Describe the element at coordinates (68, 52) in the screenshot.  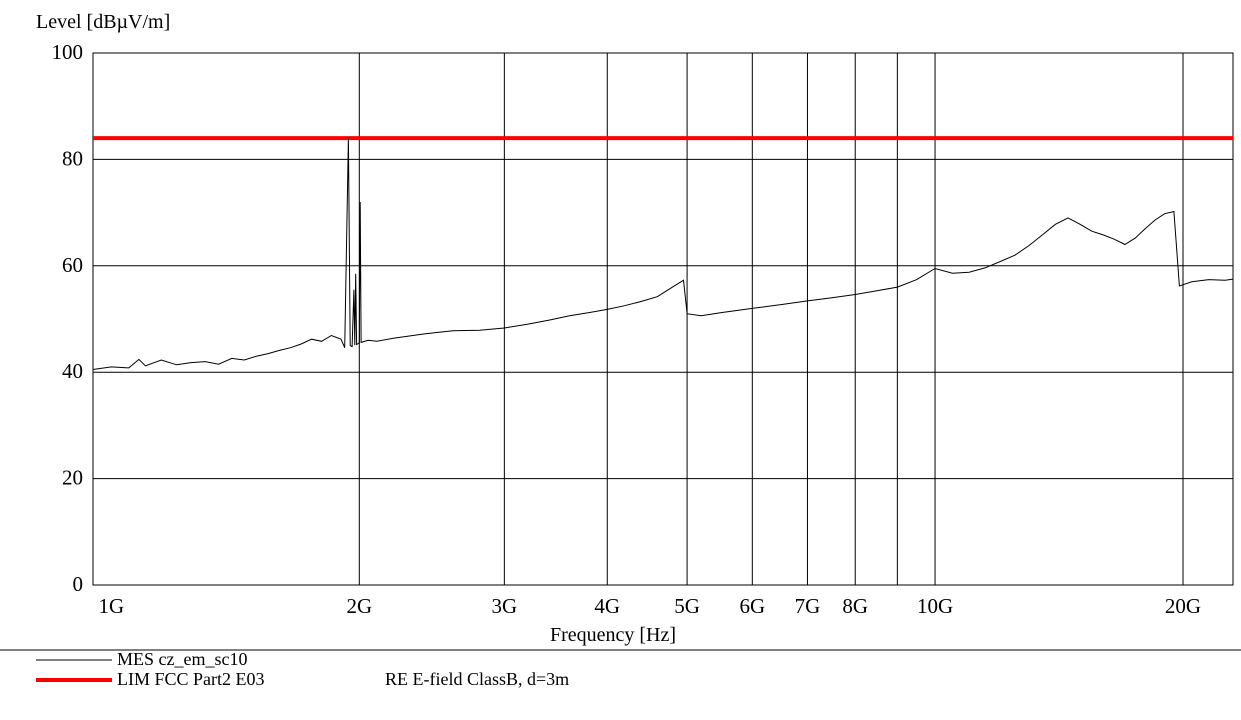
I see `y-tick-label: 100` at that location.